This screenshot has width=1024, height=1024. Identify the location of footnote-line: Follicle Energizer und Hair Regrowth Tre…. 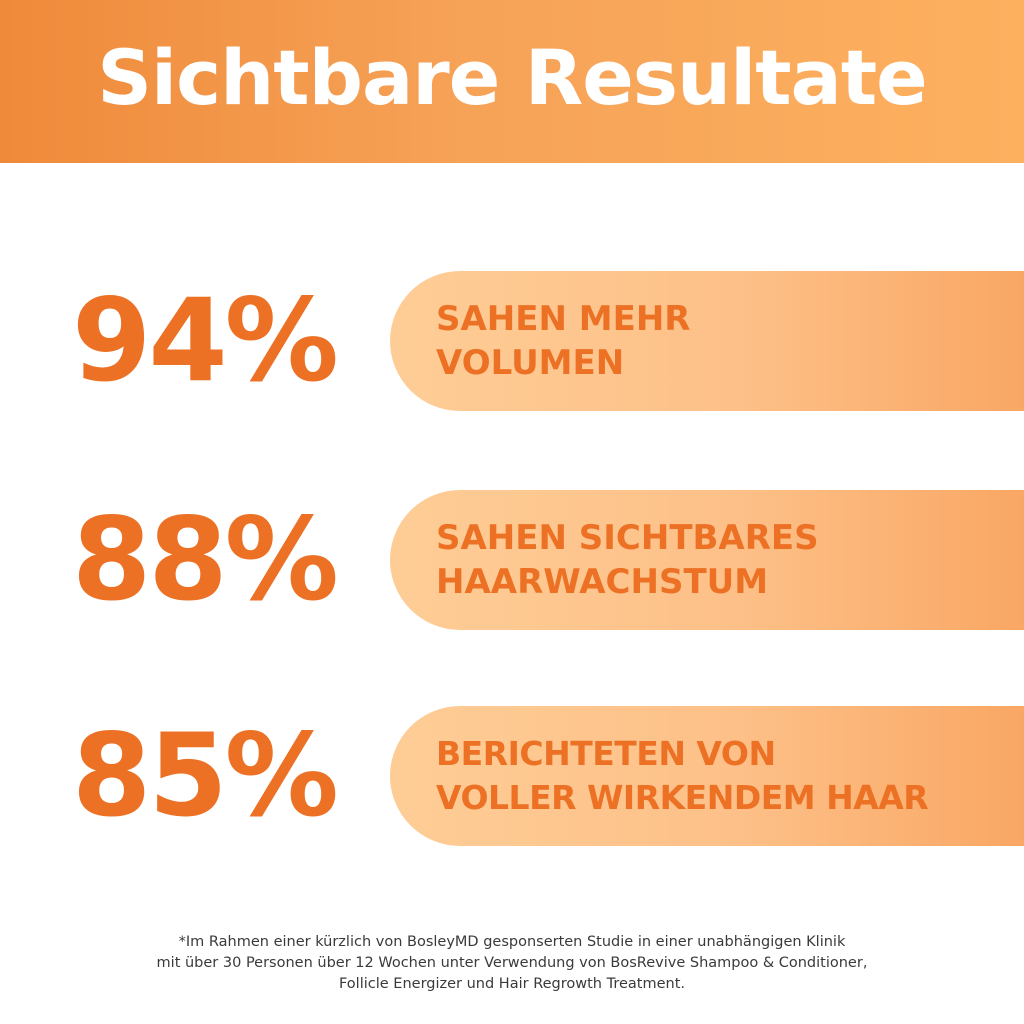
(511, 984).